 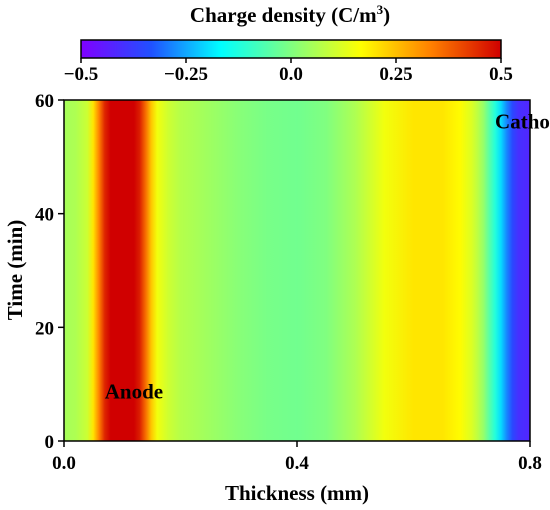 I want to click on x-axis-ticks: 0.0 0.4 0.8, so click(x=297, y=457).